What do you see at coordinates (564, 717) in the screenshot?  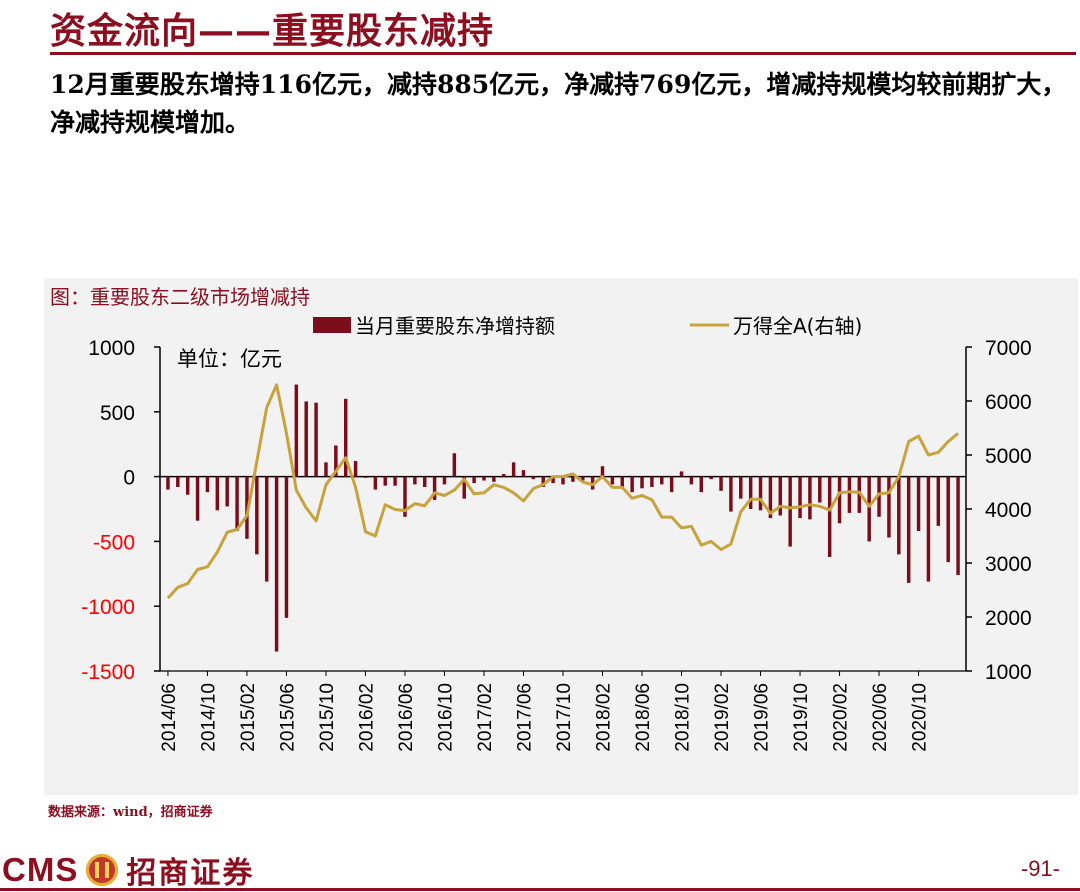 I see `x-axis-tick-label: 2017/10` at bounding box center [564, 717].